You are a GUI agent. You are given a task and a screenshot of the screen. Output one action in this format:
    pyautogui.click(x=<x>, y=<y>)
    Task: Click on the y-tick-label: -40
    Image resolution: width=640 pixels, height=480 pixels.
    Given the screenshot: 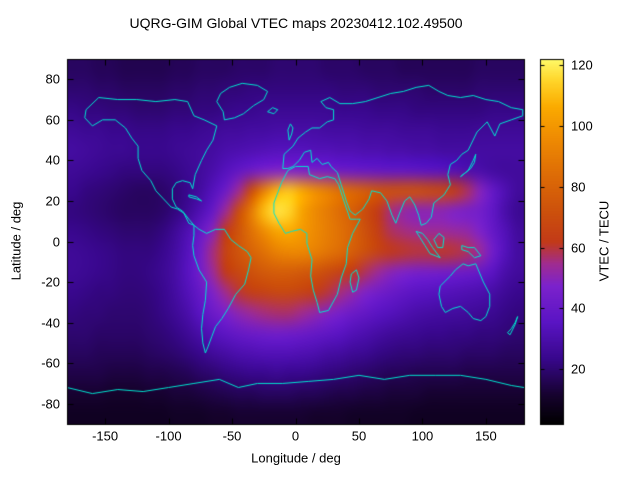 What is the action you would take?
    pyautogui.click(x=50, y=323)
    